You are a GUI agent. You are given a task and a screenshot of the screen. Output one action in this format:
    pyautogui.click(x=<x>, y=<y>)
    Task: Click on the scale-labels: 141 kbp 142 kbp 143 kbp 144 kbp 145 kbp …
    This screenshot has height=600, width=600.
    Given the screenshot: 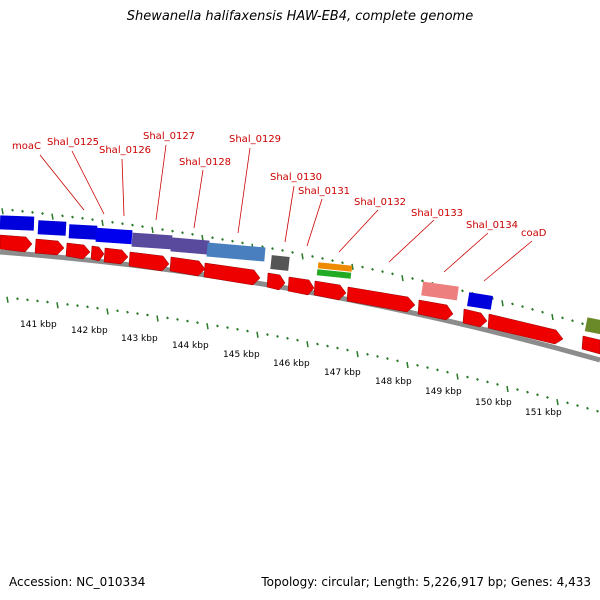 What is the action you would take?
    pyautogui.click(x=291, y=369)
    